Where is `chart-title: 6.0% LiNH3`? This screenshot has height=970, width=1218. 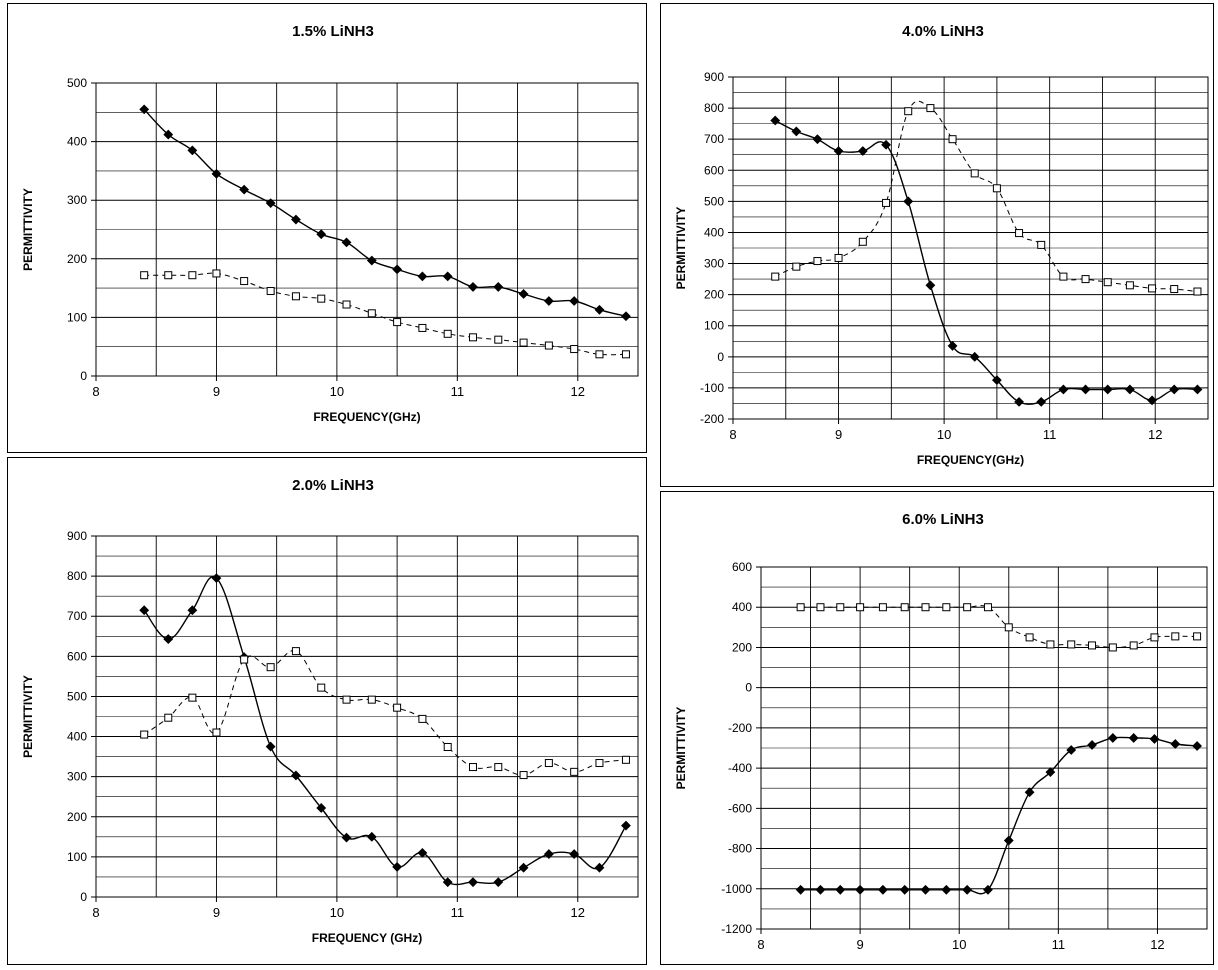 chart-title: 6.0% LiNH3 is located at coordinates (943, 519).